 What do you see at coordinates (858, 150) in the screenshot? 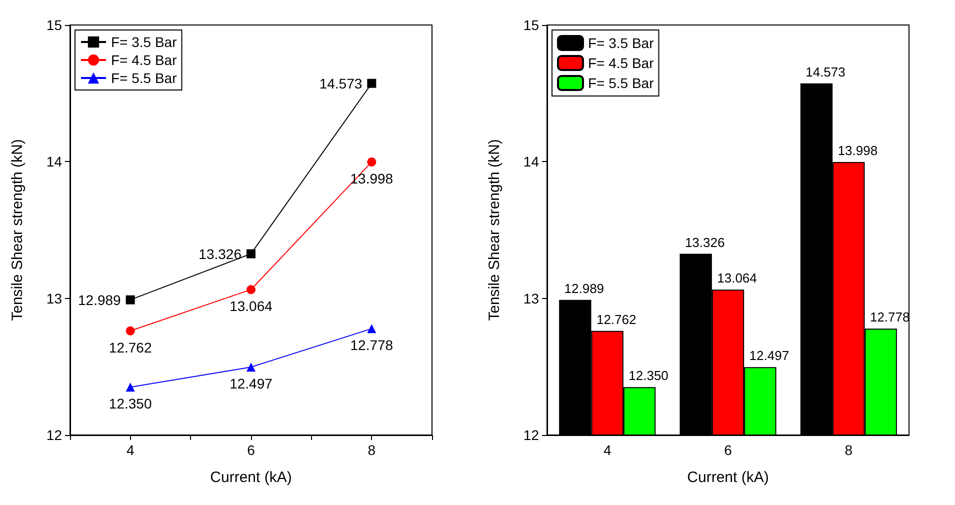
I see `data-label: 13.998` at bounding box center [858, 150].